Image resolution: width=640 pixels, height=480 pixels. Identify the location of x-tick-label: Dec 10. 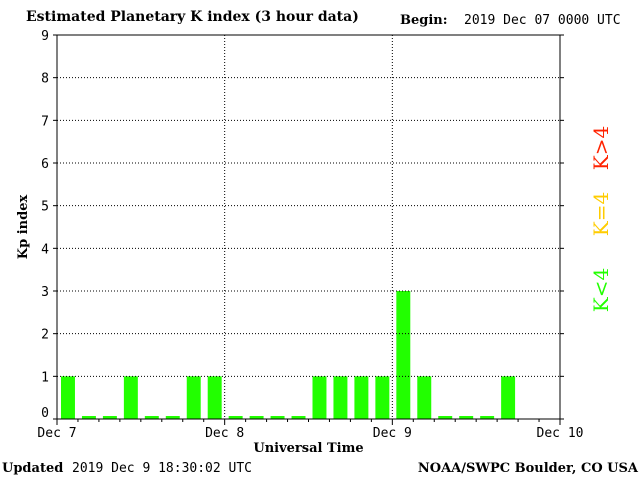
(560, 433).